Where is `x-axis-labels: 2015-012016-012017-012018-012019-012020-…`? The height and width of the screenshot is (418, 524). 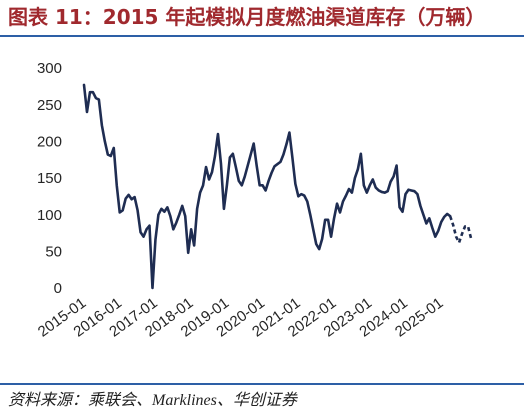
x-axis-labels: 2015-012016-012017-012018-012019-012020-… is located at coordinates (241, 317).